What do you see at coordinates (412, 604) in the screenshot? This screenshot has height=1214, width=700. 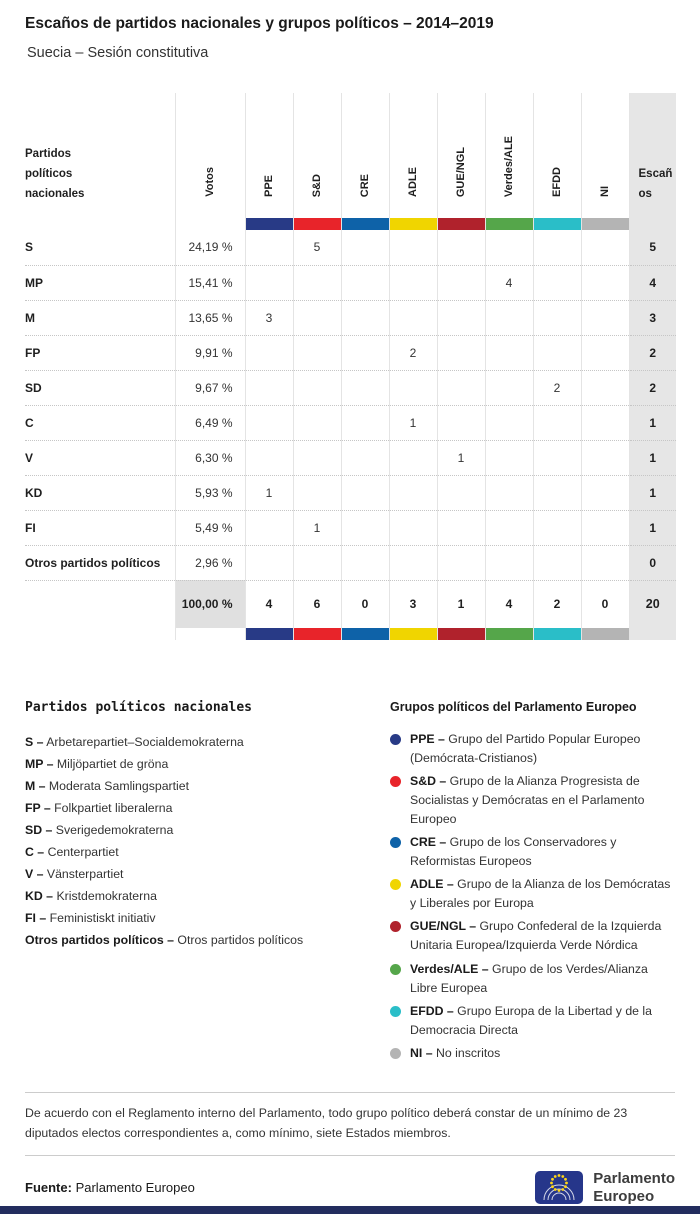 I see `total-seat-cell-adle: 3` at bounding box center [412, 604].